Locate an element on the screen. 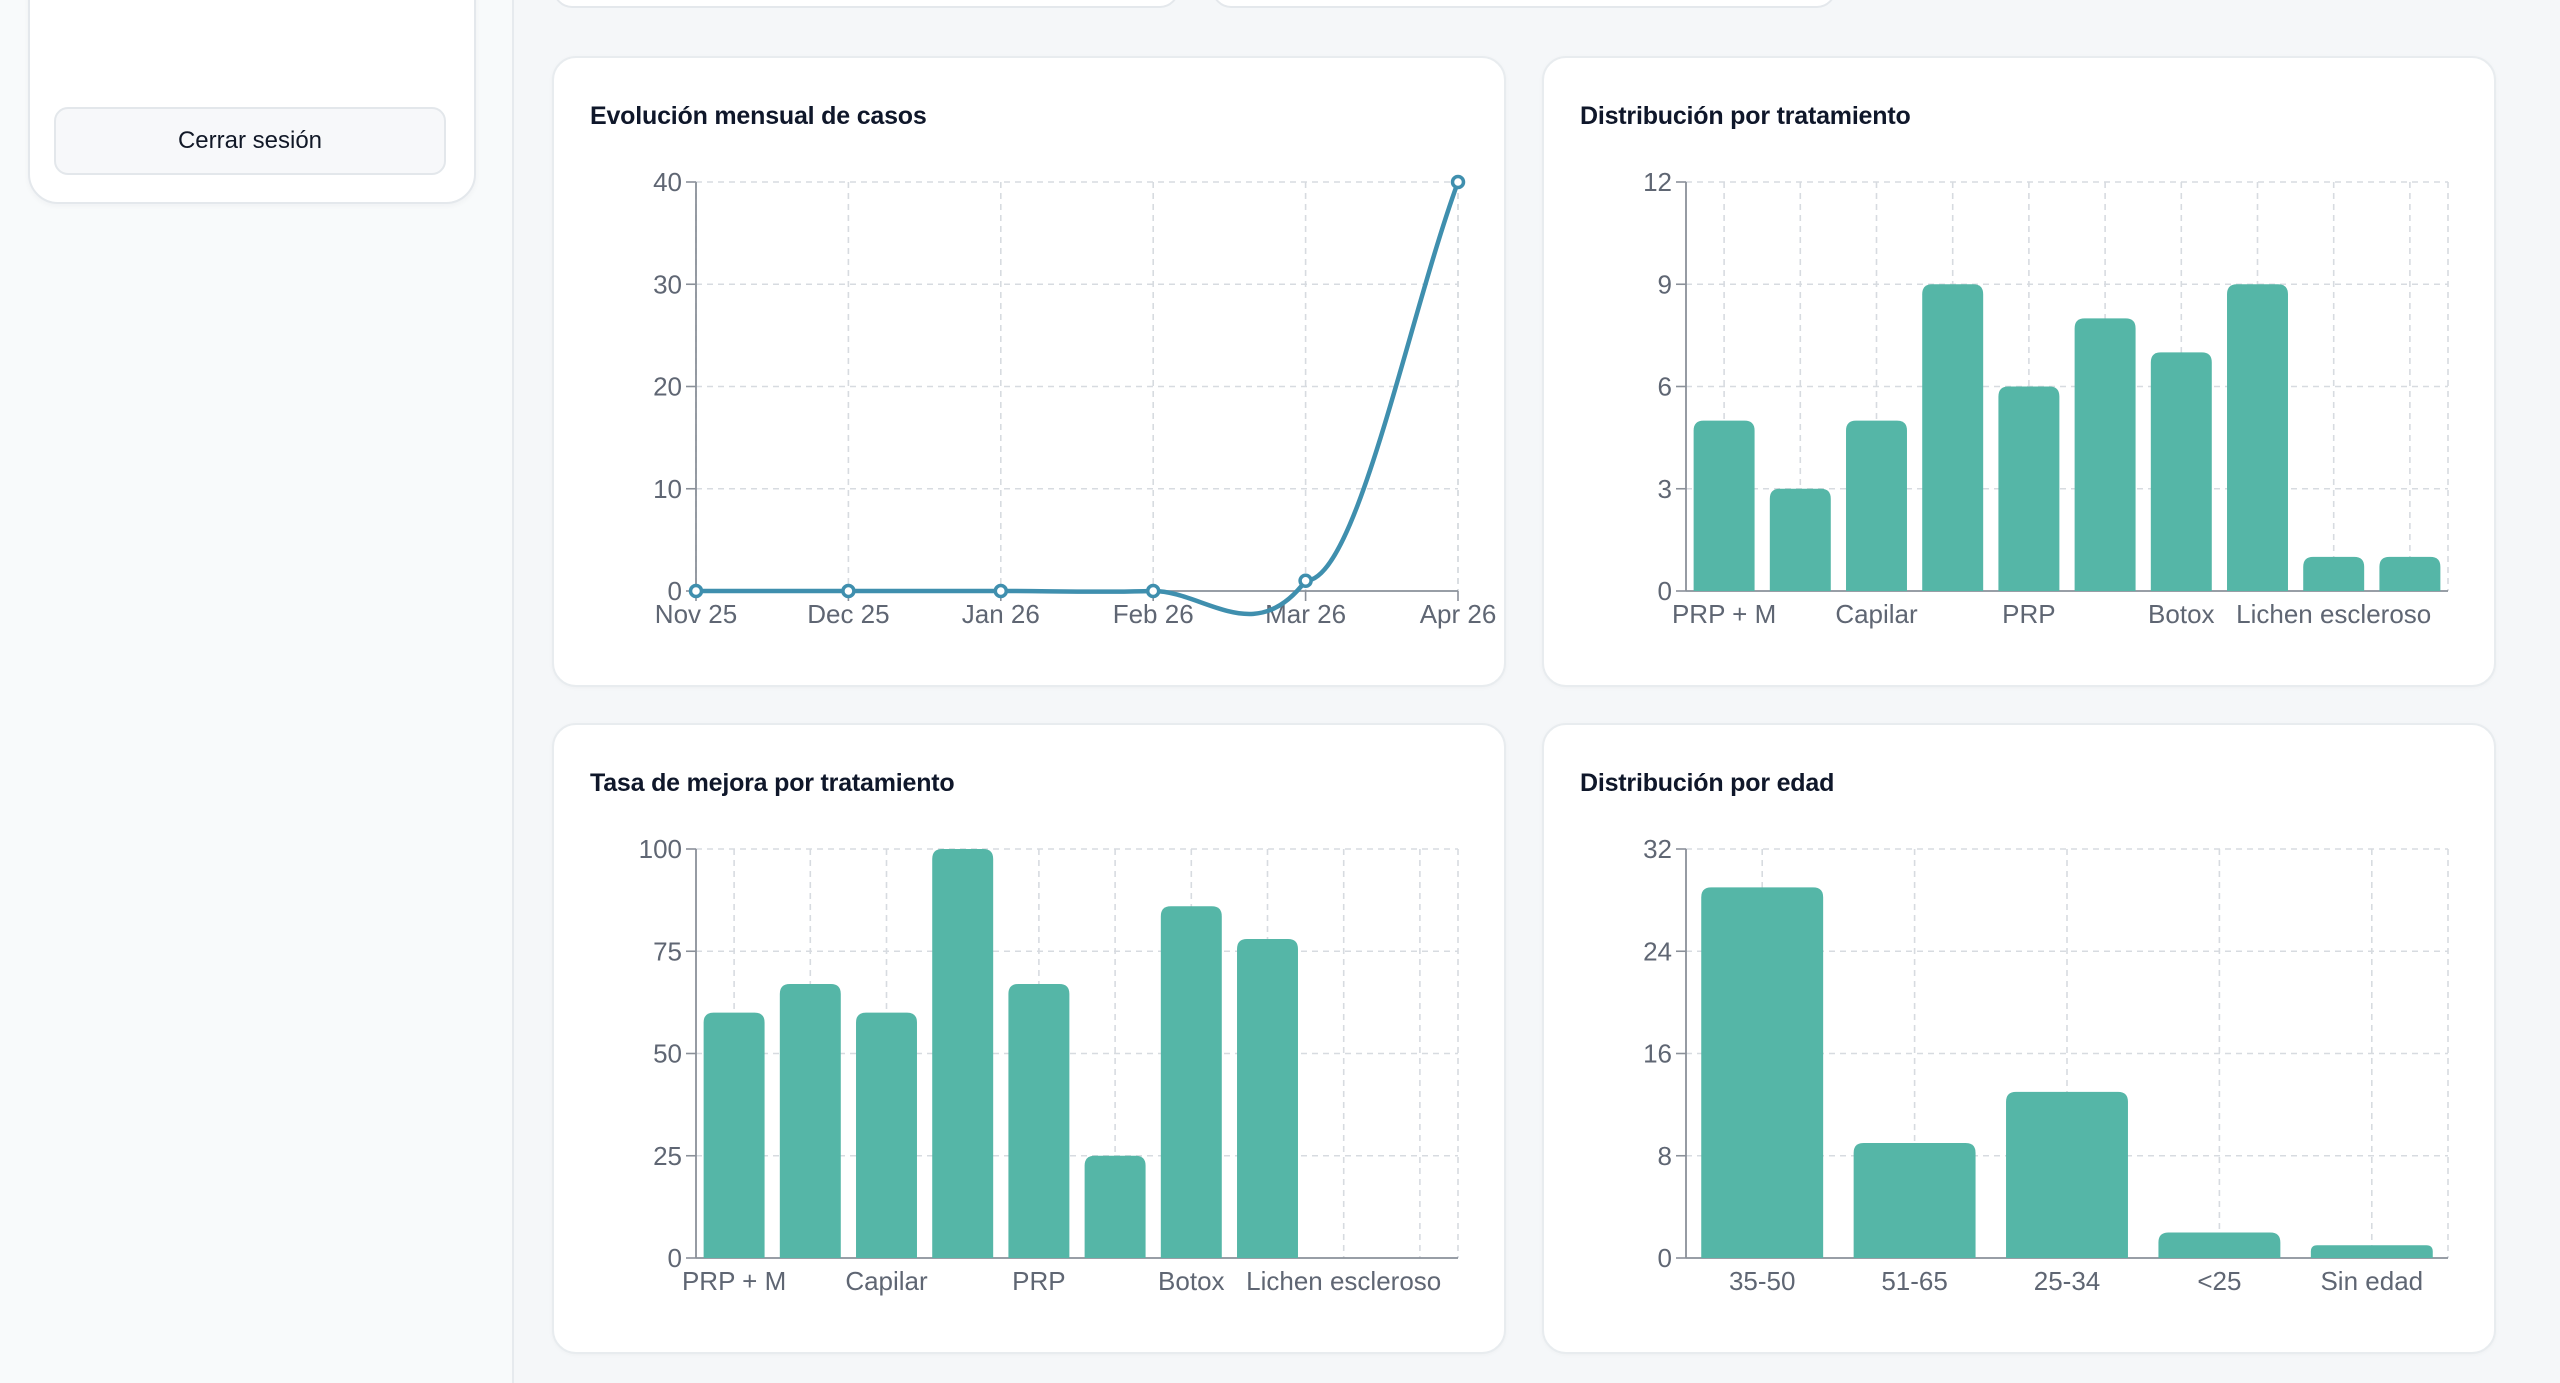 Image resolution: width=2560 pixels, height=1383 pixels. x-tick-label: <25 is located at coordinates (2219, 1281).